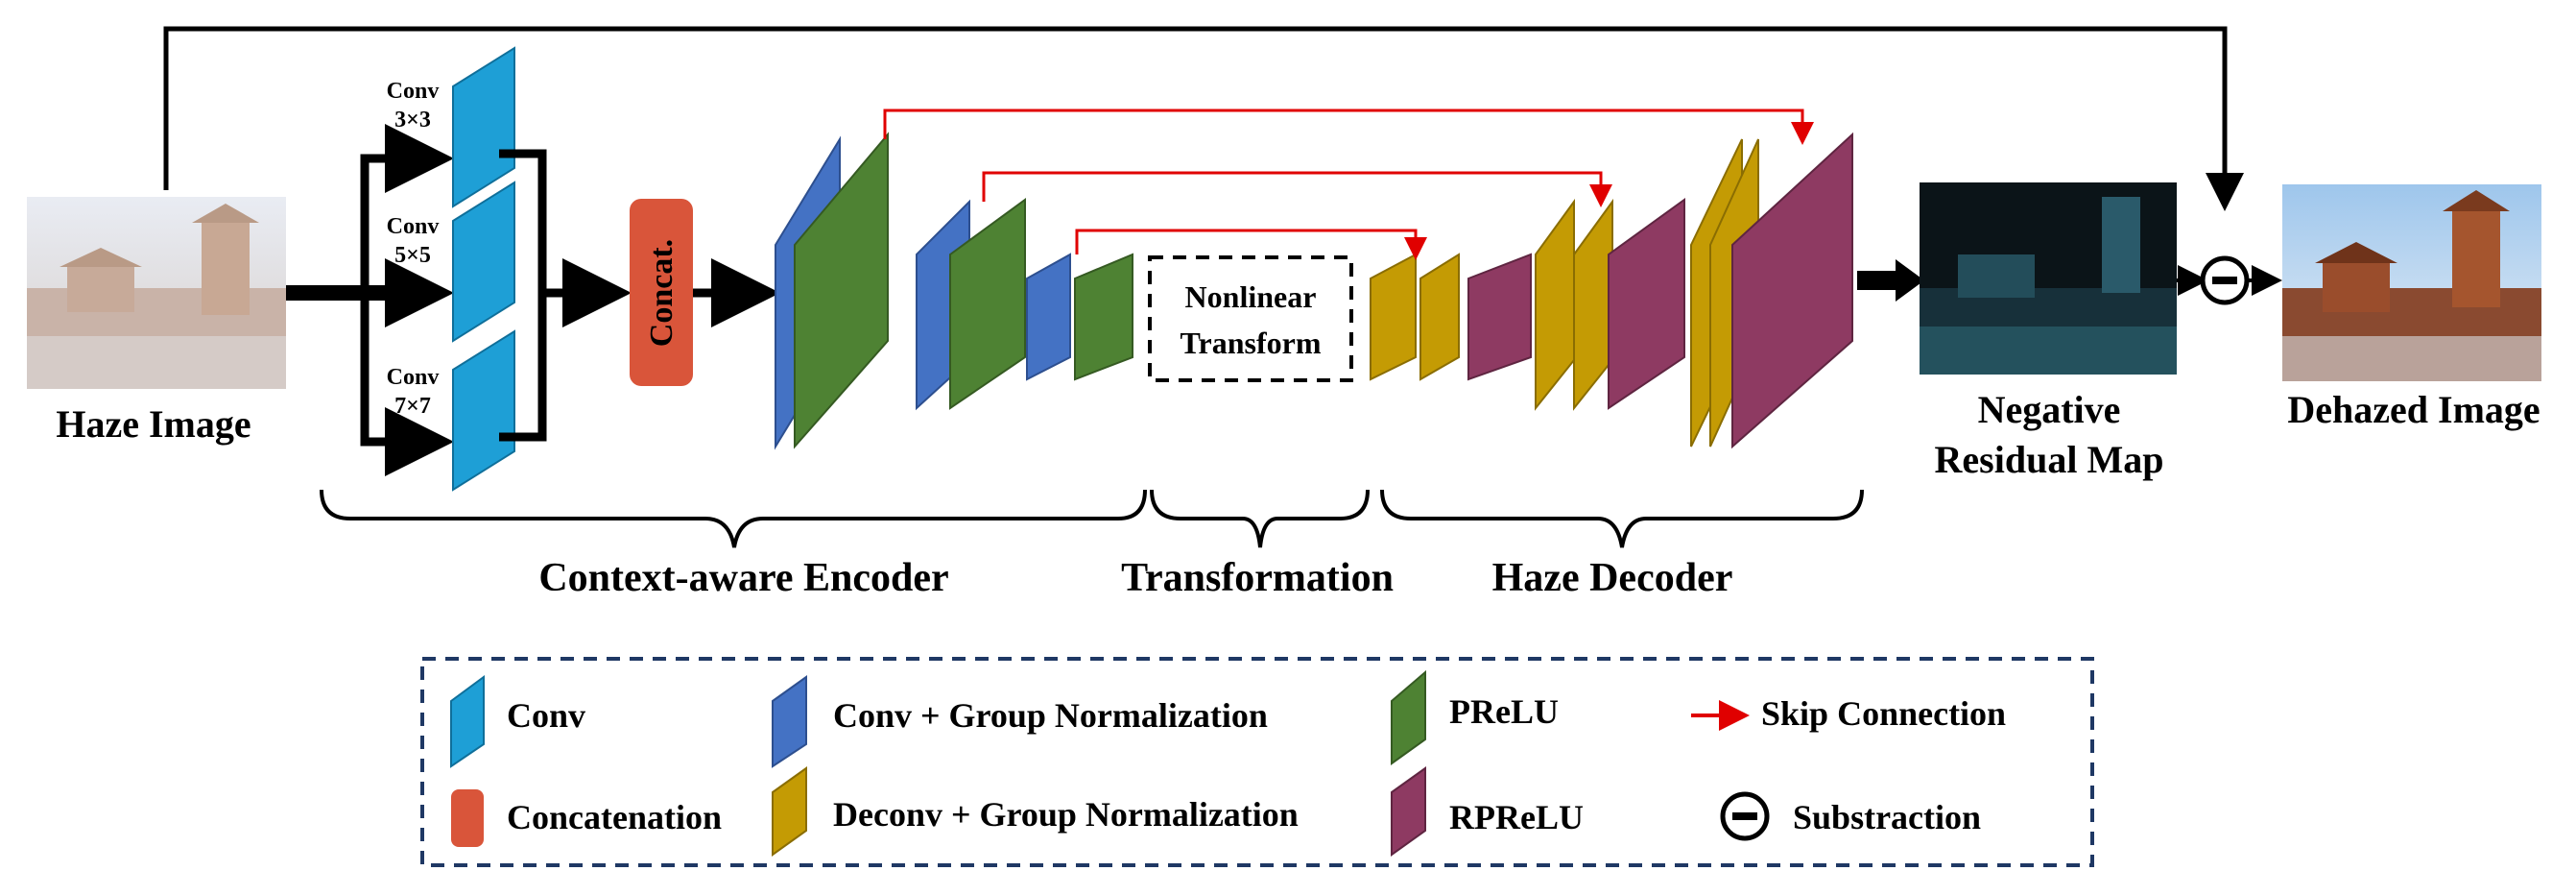 The width and height of the screenshot is (2576, 871). What do you see at coordinates (1887, 817) in the screenshot?
I see `legend-subtraction-label: Substraction` at bounding box center [1887, 817].